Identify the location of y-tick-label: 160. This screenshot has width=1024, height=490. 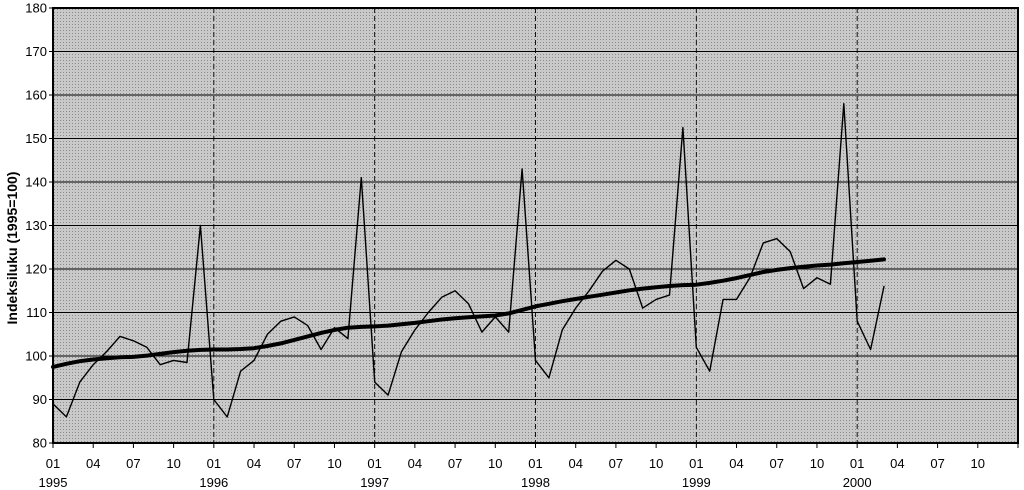
(36, 95).